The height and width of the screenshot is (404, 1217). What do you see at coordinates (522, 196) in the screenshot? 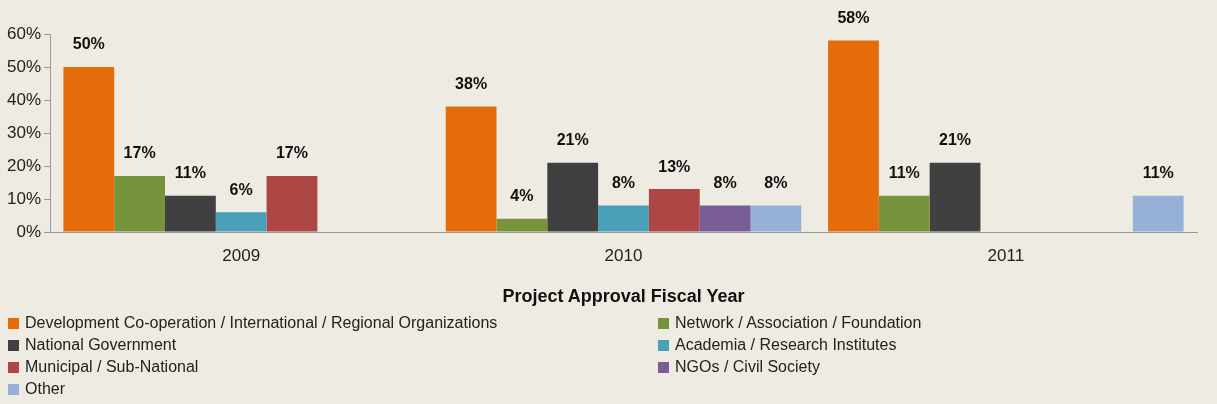
I see `data-label: 4%` at bounding box center [522, 196].